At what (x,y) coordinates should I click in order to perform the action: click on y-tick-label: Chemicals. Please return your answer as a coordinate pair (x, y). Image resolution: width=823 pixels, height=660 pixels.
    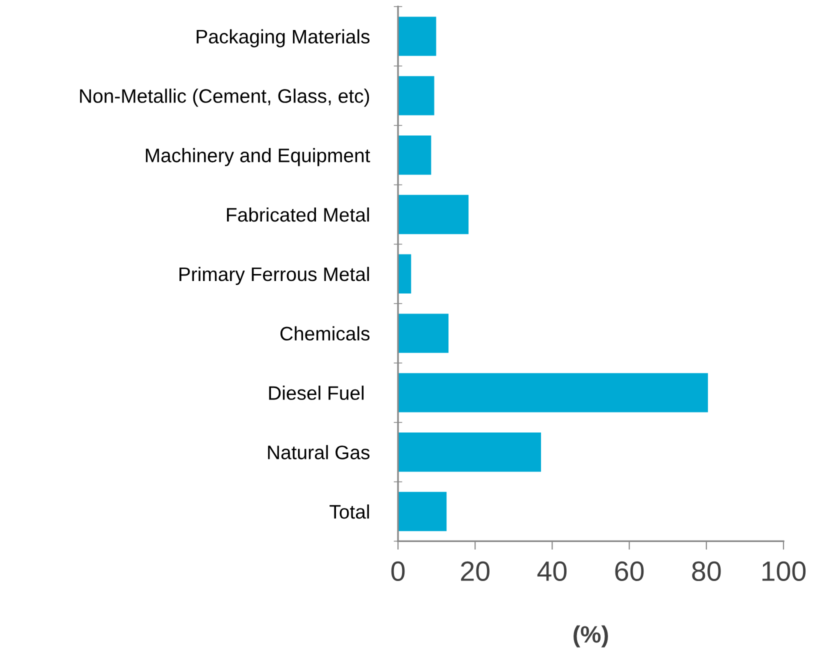
    Looking at the image, I should click on (325, 333).